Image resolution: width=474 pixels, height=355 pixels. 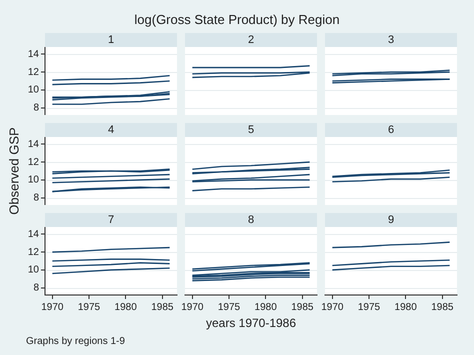 I want to click on chart-title: 9, so click(x=391, y=220).